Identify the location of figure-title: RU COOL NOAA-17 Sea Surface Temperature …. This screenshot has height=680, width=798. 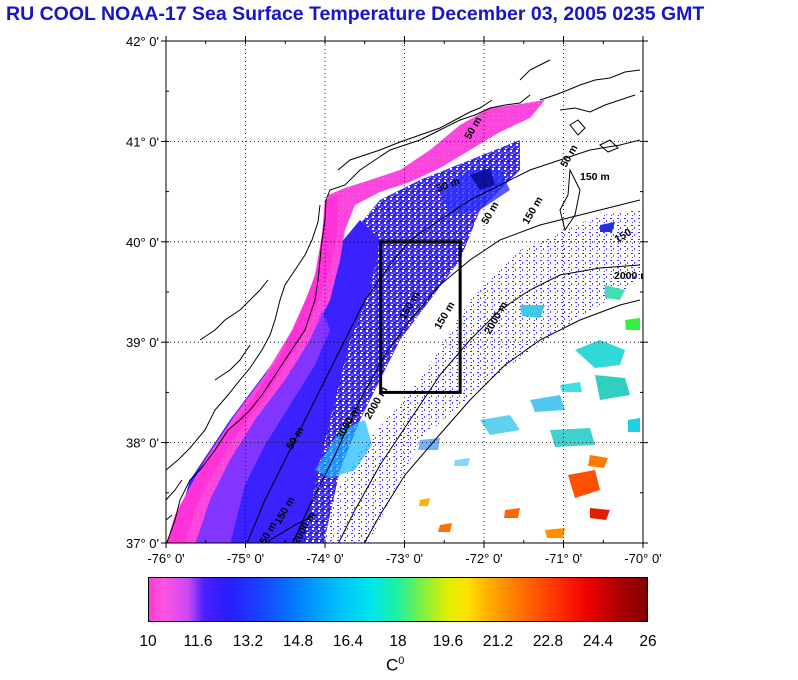
(355, 14).